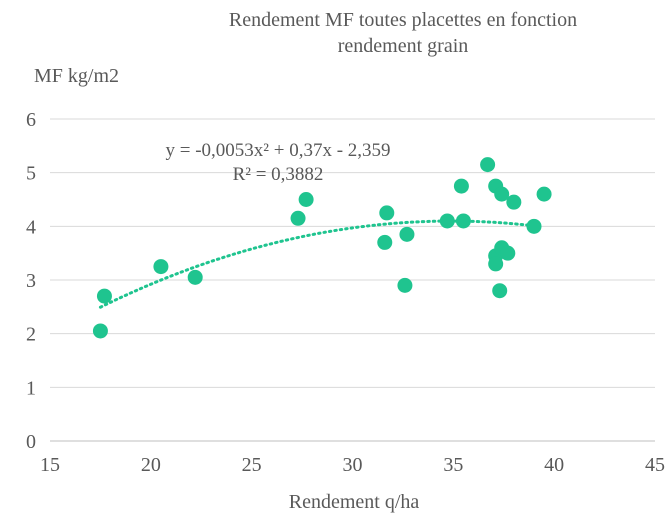 This screenshot has height=513, width=669. What do you see at coordinates (277, 150) in the screenshot?
I see `trendline-equation: y = -0,0053x² + 0,37x - 2,359` at bounding box center [277, 150].